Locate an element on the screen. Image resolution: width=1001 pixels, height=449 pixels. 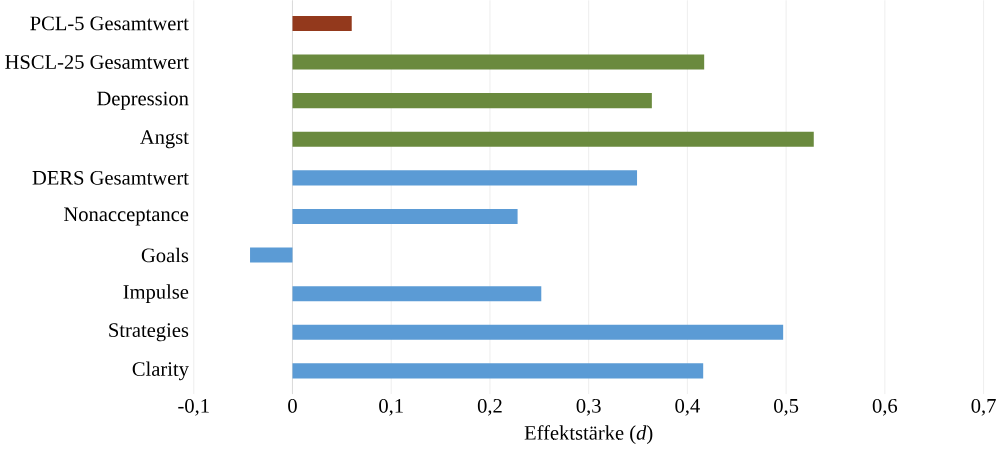
x-tick-label: -0,1 is located at coordinates (193, 407).